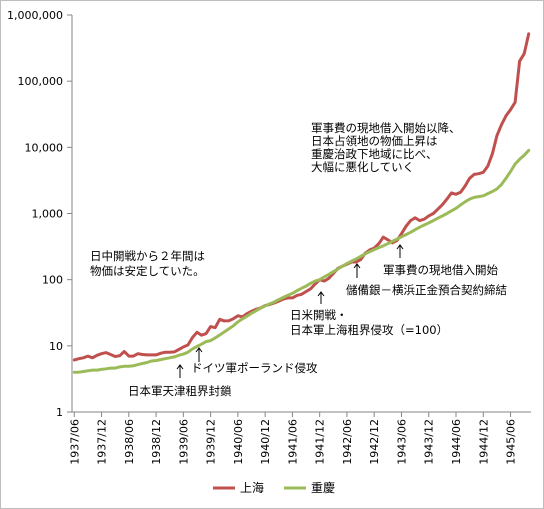  I want to click on annotation-pacific: 日米開戦・, so click(319, 315).